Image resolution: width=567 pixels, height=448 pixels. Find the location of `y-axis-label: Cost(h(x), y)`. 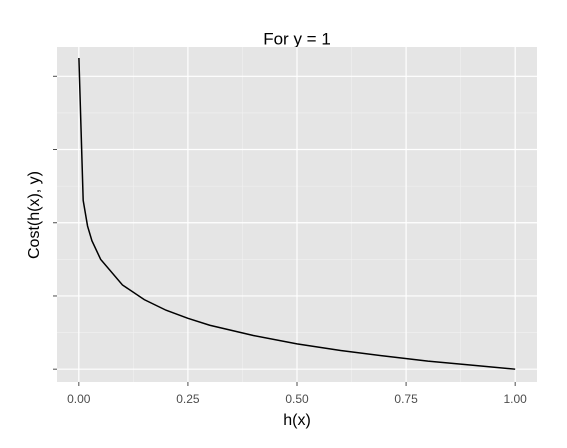

y-axis-label: Cost(h(x), y) is located at coordinates (34, 215).